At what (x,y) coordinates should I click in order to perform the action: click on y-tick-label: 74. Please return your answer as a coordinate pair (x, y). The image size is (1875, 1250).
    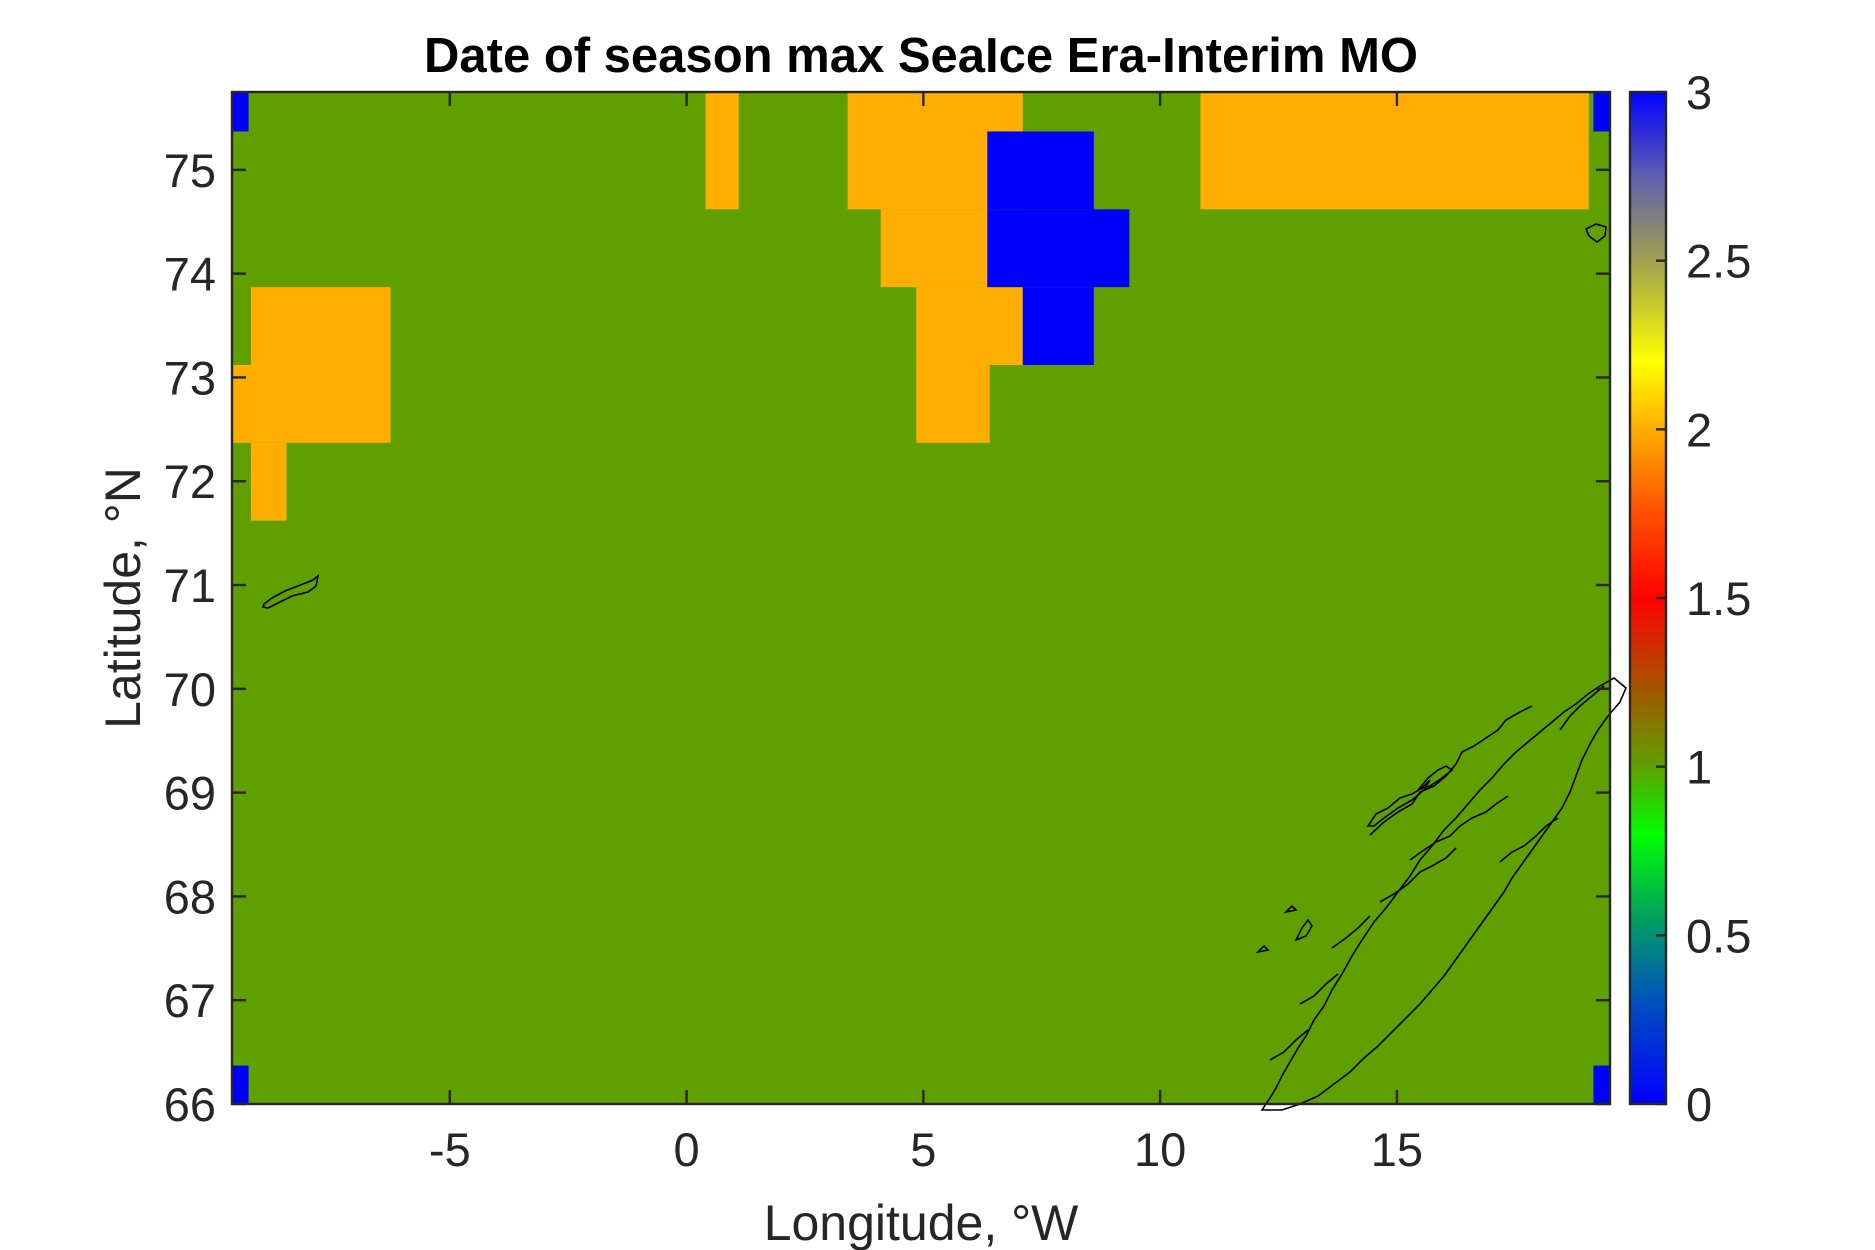
    Looking at the image, I should click on (190, 274).